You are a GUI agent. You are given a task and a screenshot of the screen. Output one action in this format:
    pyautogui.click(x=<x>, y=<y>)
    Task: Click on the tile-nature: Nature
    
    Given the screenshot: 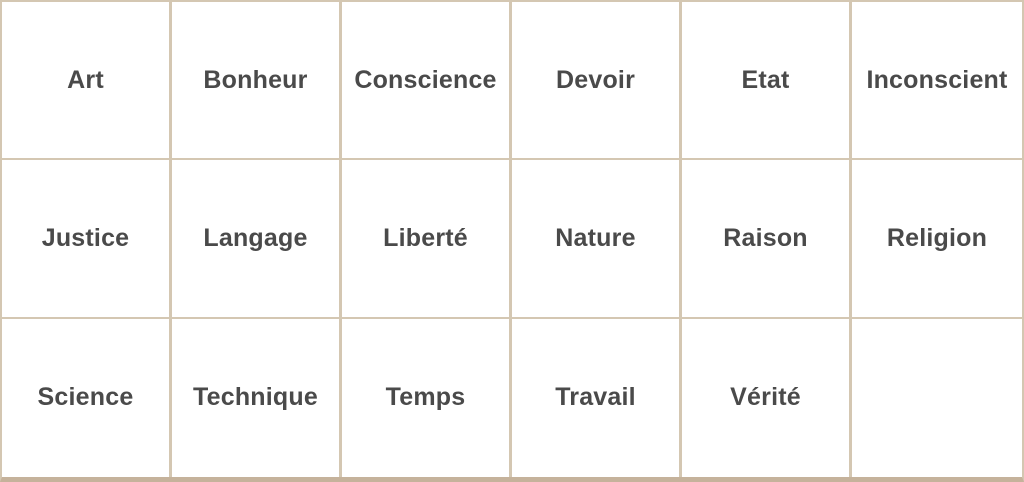 What is the action you would take?
    pyautogui.click(x=597, y=239)
    